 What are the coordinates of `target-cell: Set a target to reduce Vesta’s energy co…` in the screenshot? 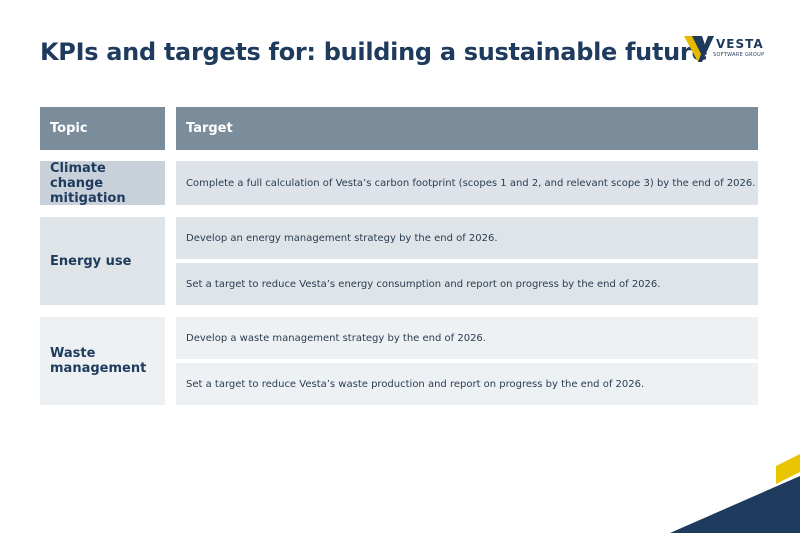 It's located at (467, 284).